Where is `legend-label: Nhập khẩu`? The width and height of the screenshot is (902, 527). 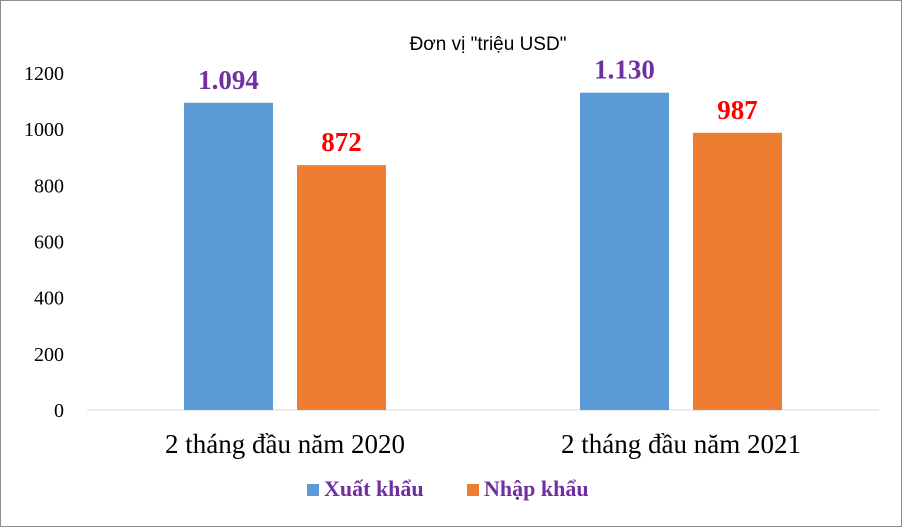
legend-label: Nhập khẩu is located at coordinates (536, 488).